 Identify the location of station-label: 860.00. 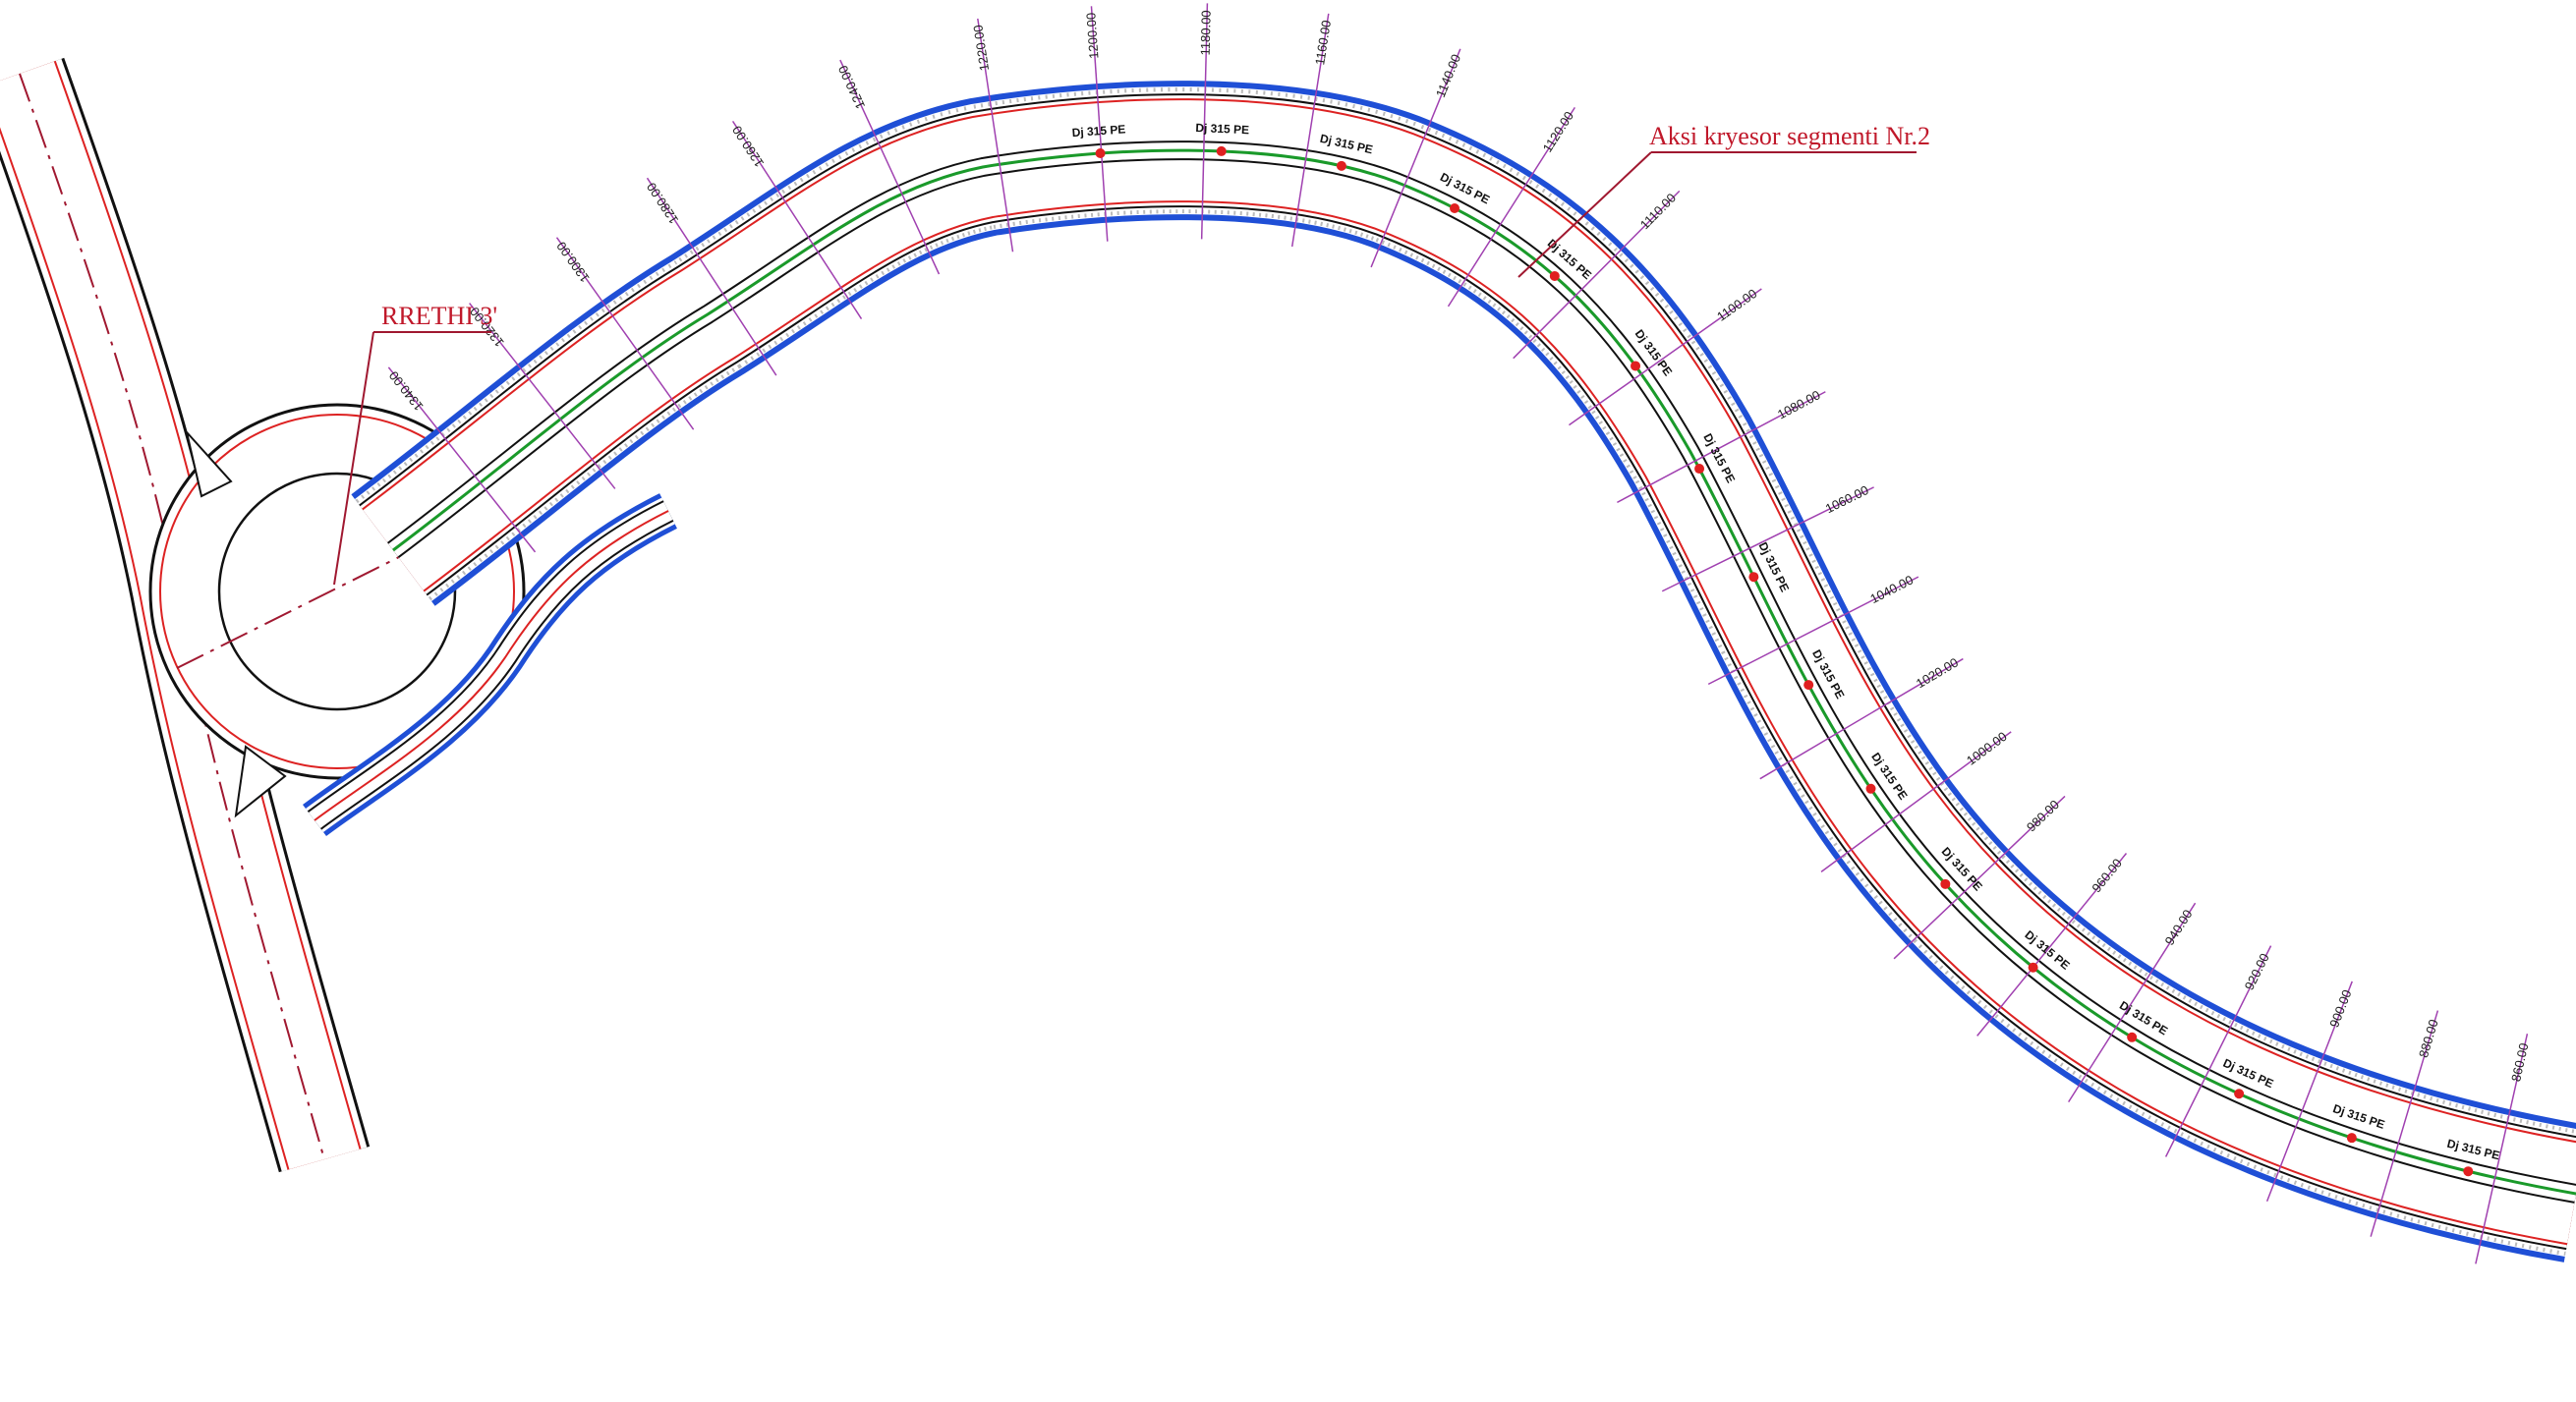
(2520, 1062).